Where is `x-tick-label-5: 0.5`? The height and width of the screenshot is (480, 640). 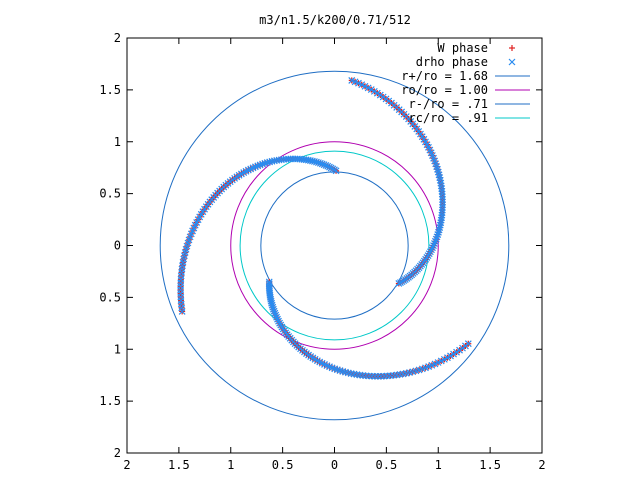
x-tick-label-5: 0.5 is located at coordinates (387, 465).